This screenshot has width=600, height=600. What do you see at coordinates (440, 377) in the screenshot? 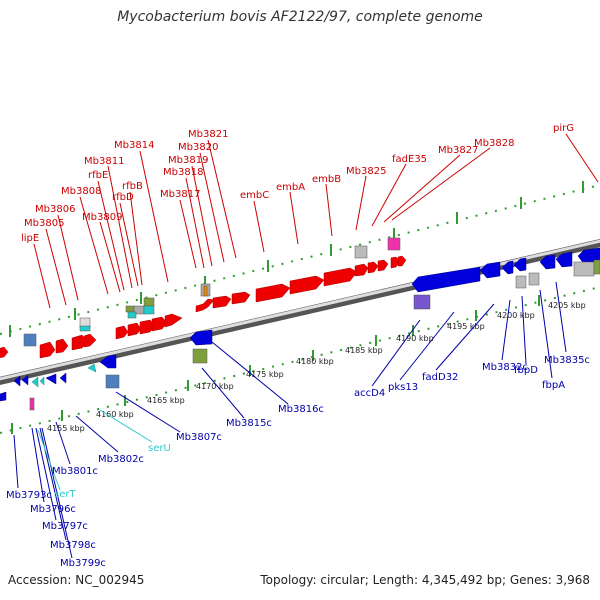
I see `gene-label: fadD32` at bounding box center [440, 377].